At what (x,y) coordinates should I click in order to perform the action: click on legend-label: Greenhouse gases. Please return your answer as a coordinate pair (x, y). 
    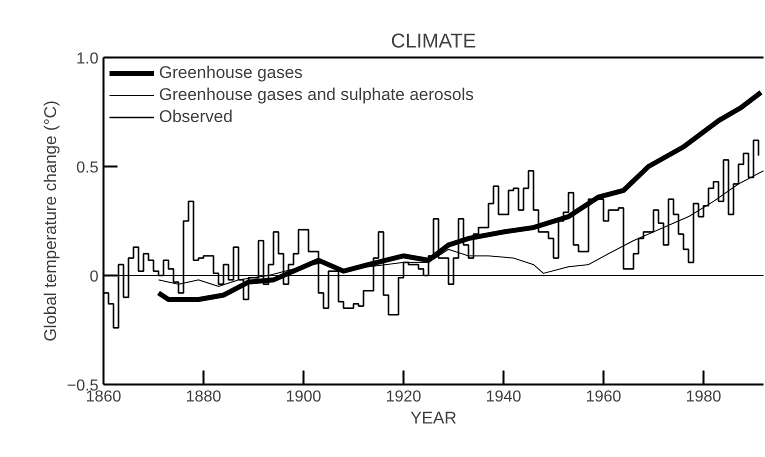
    Looking at the image, I should click on (231, 73).